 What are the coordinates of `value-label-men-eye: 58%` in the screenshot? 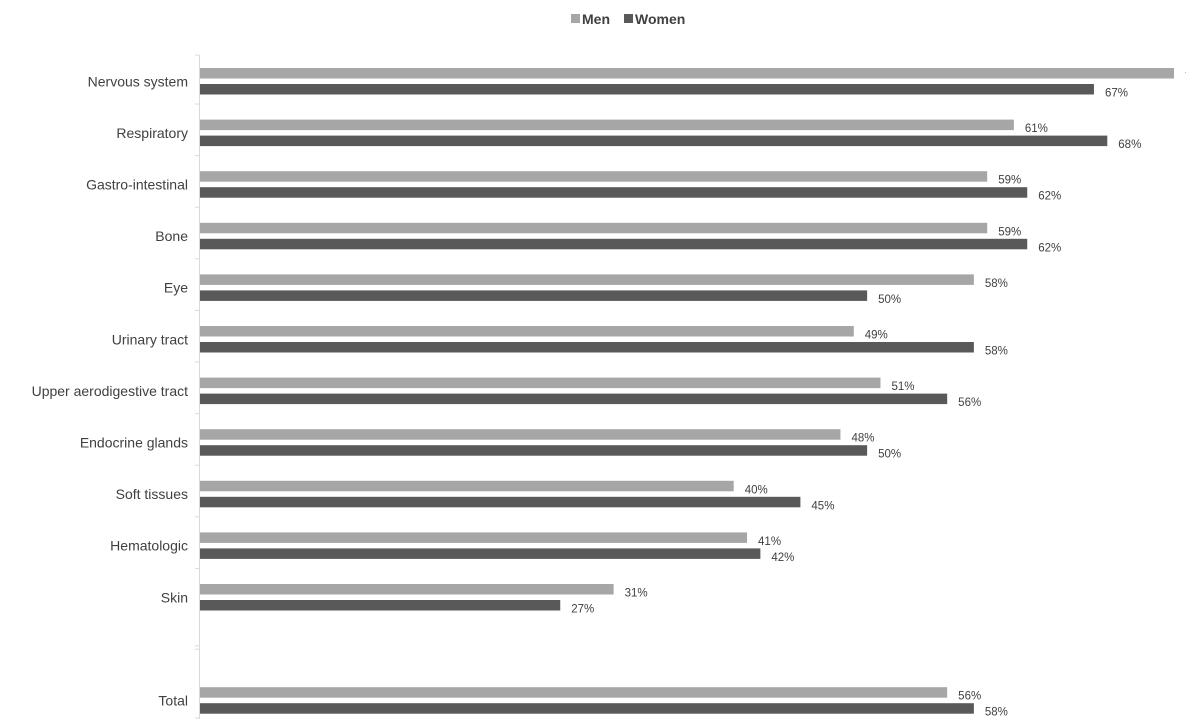 It's located at (996, 284).